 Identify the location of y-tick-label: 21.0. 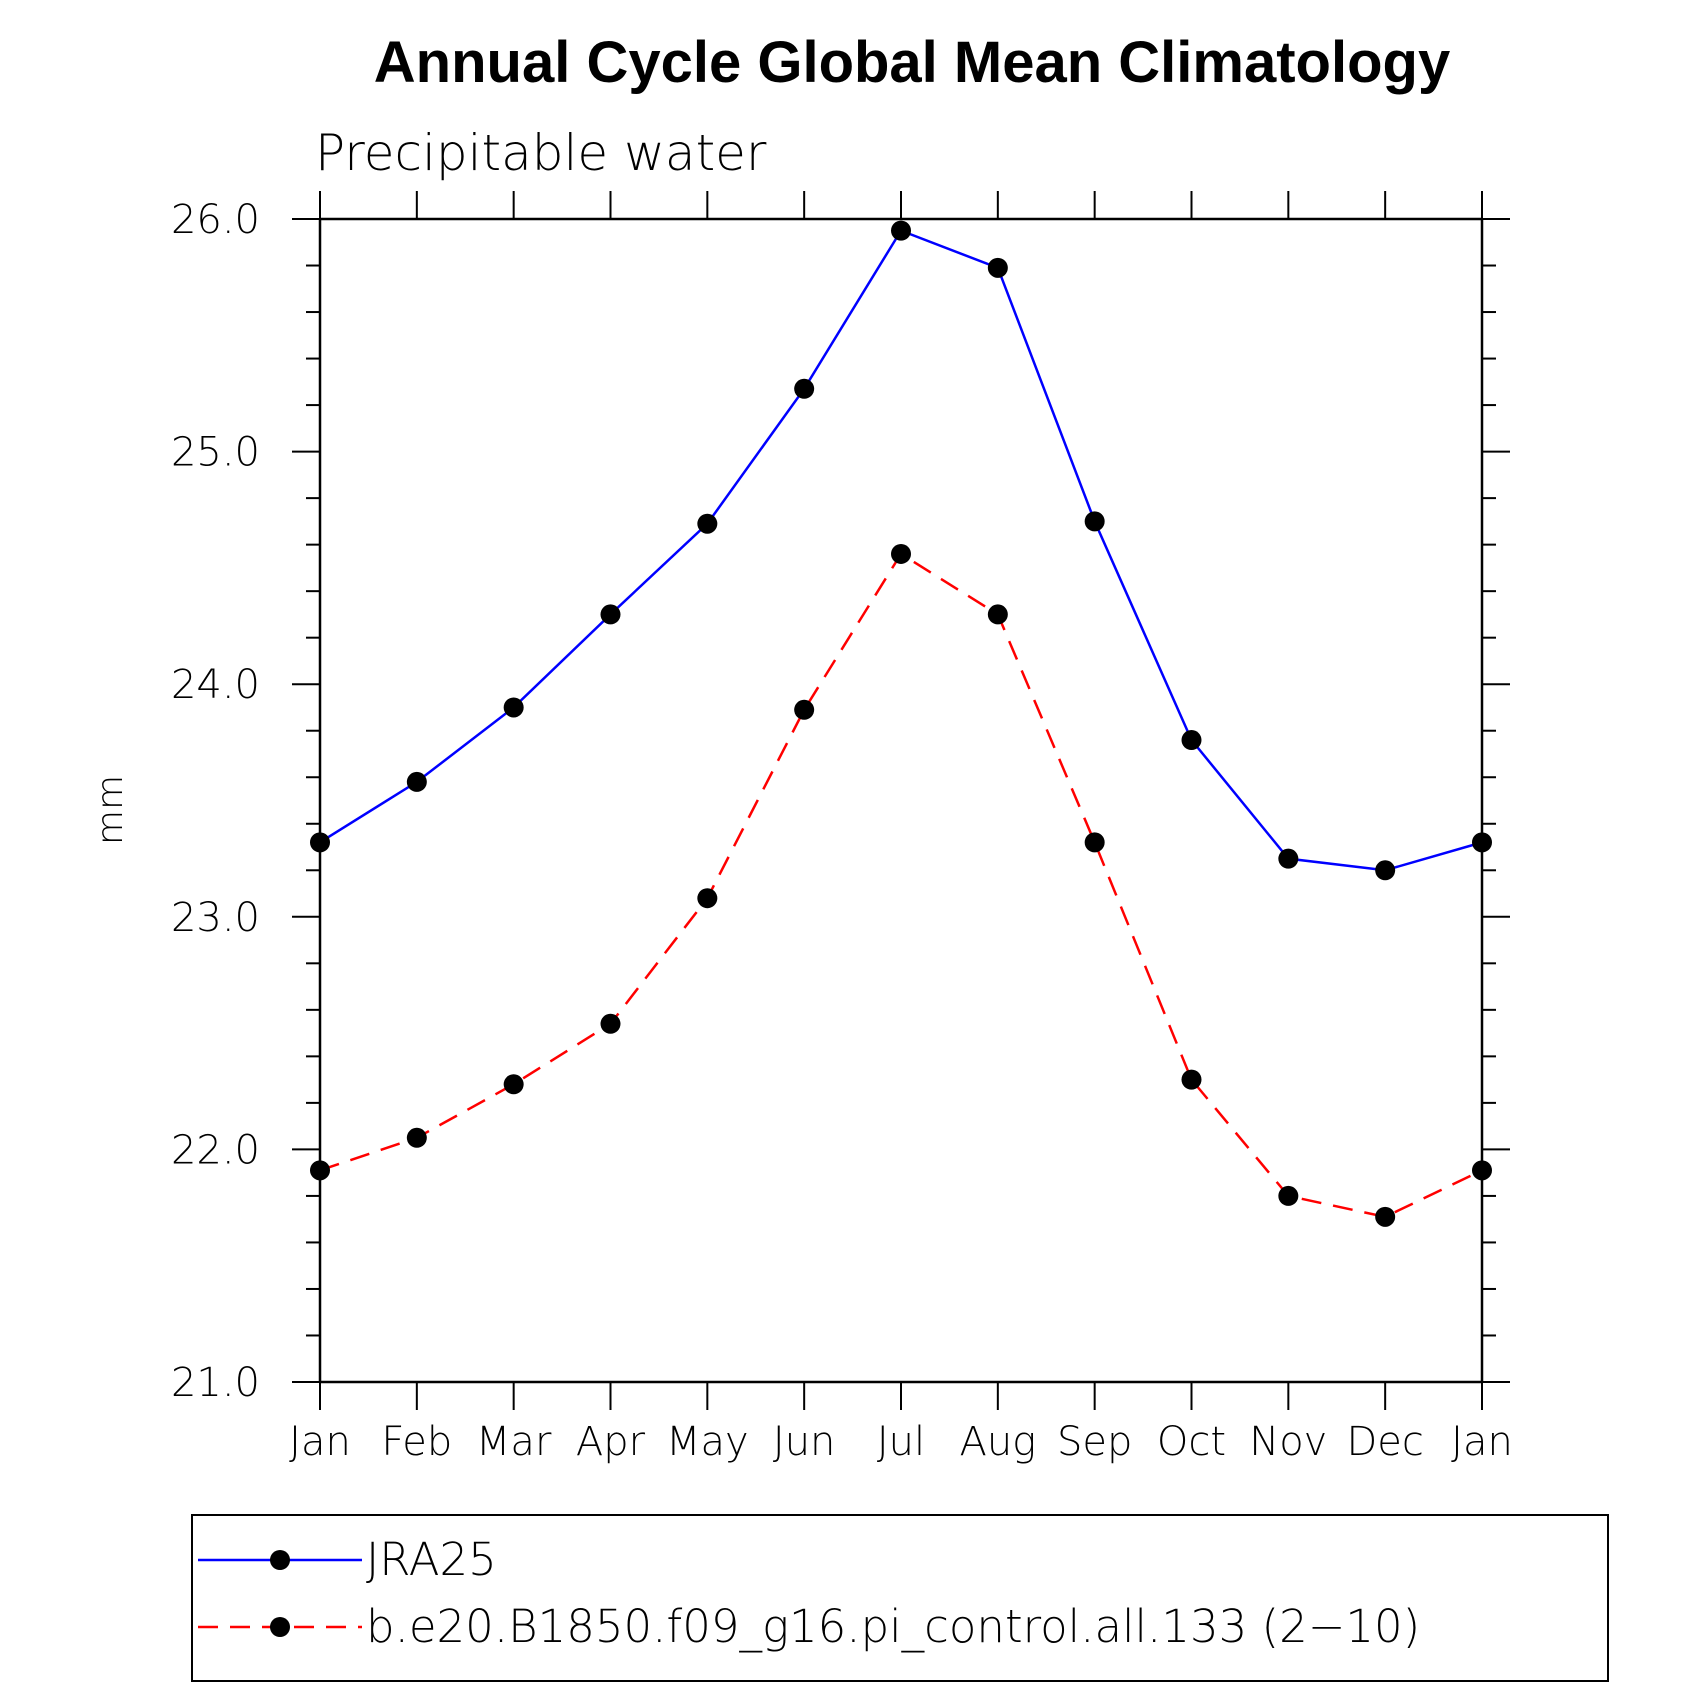
(215, 1383).